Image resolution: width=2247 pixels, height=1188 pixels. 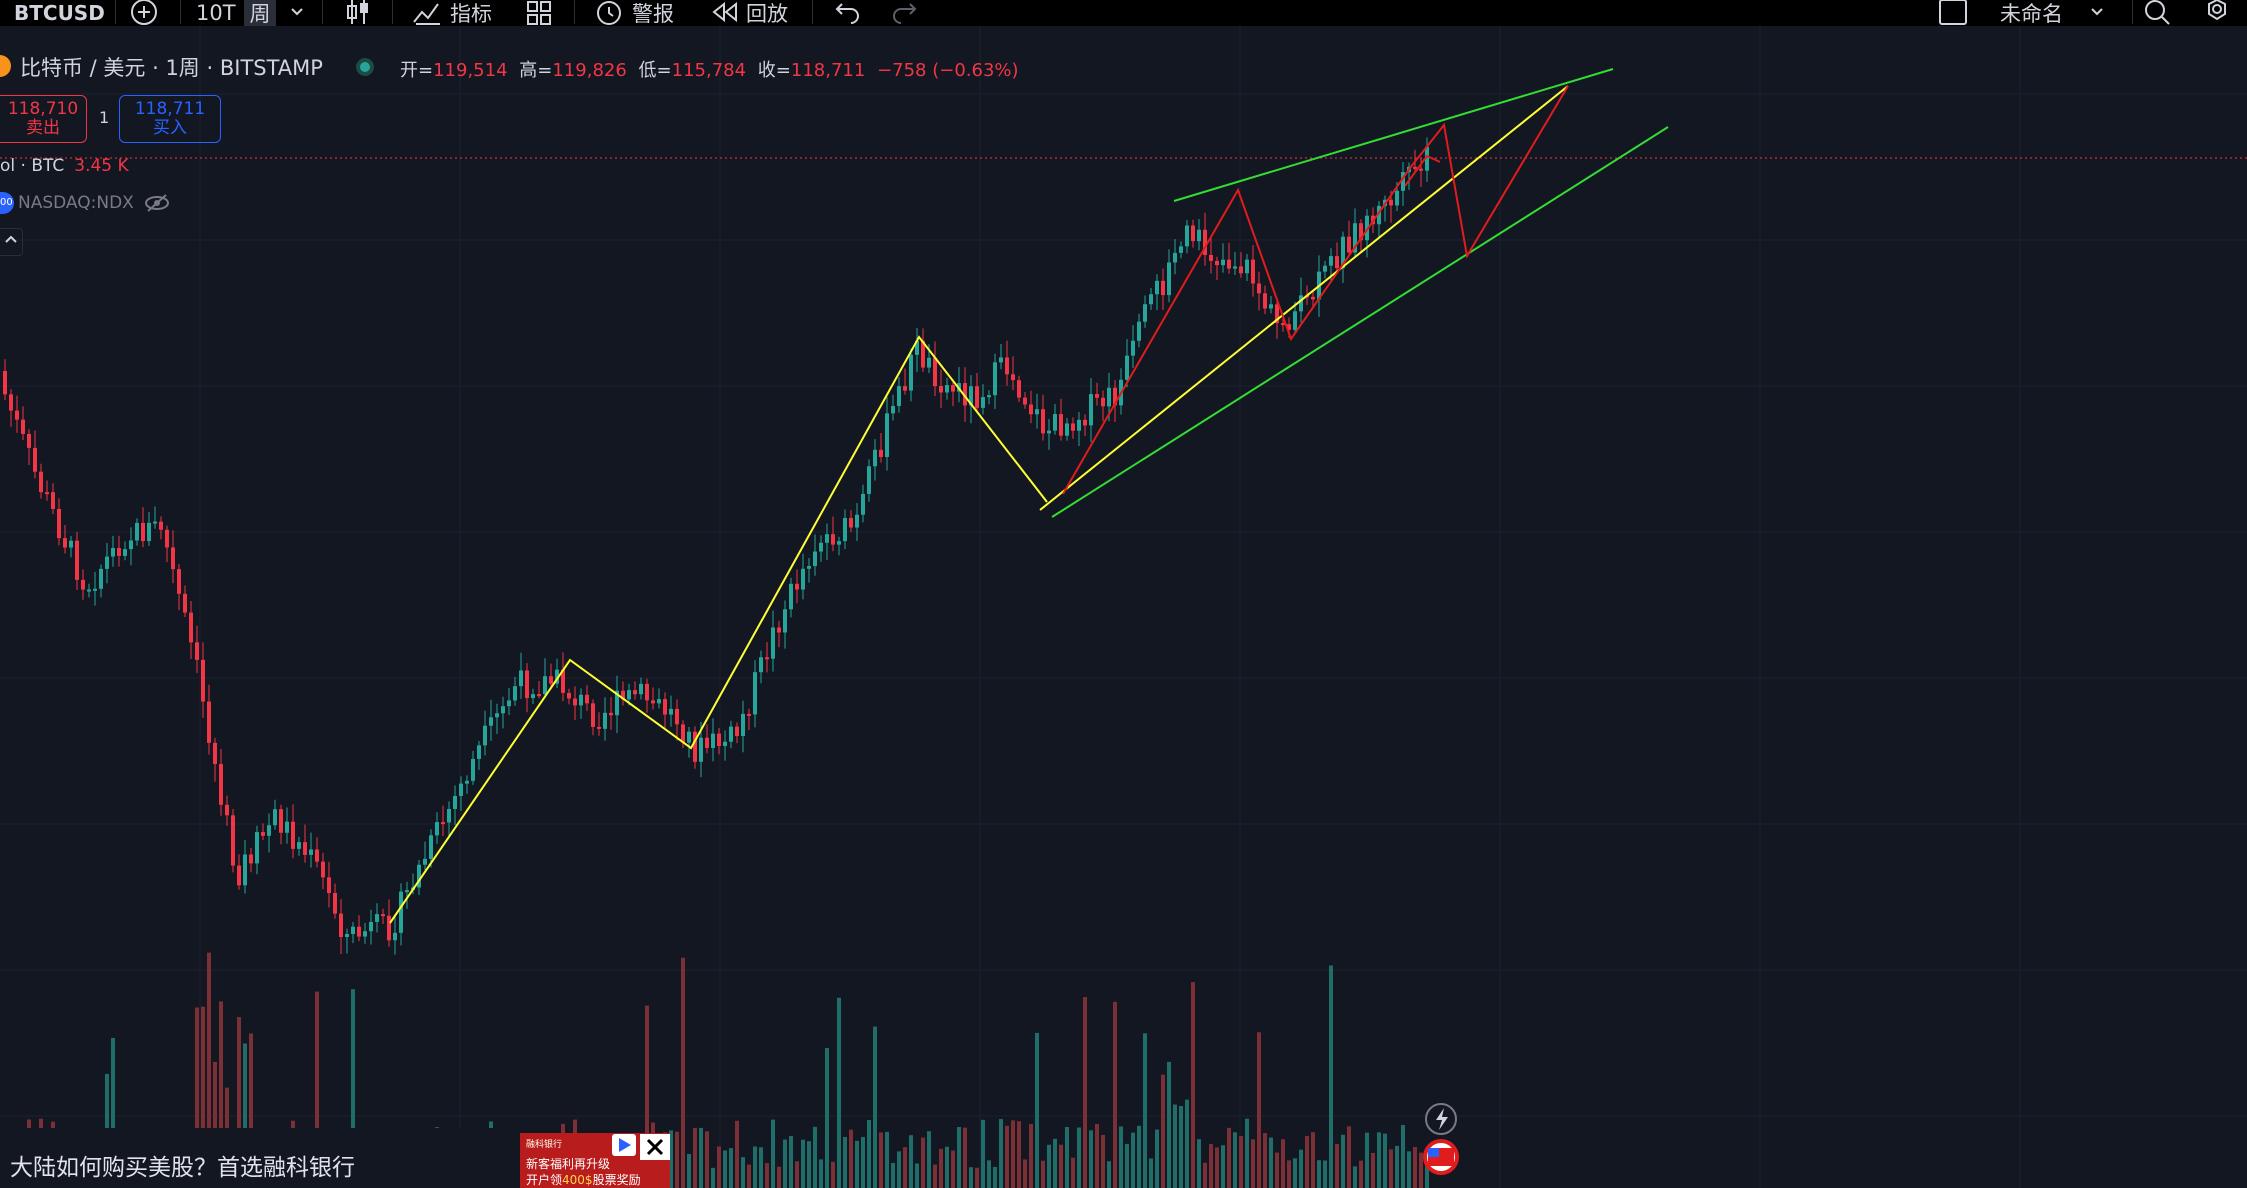 What do you see at coordinates (216, 13) in the screenshot?
I see `interval-10t-button: 10T` at bounding box center [216, 13].